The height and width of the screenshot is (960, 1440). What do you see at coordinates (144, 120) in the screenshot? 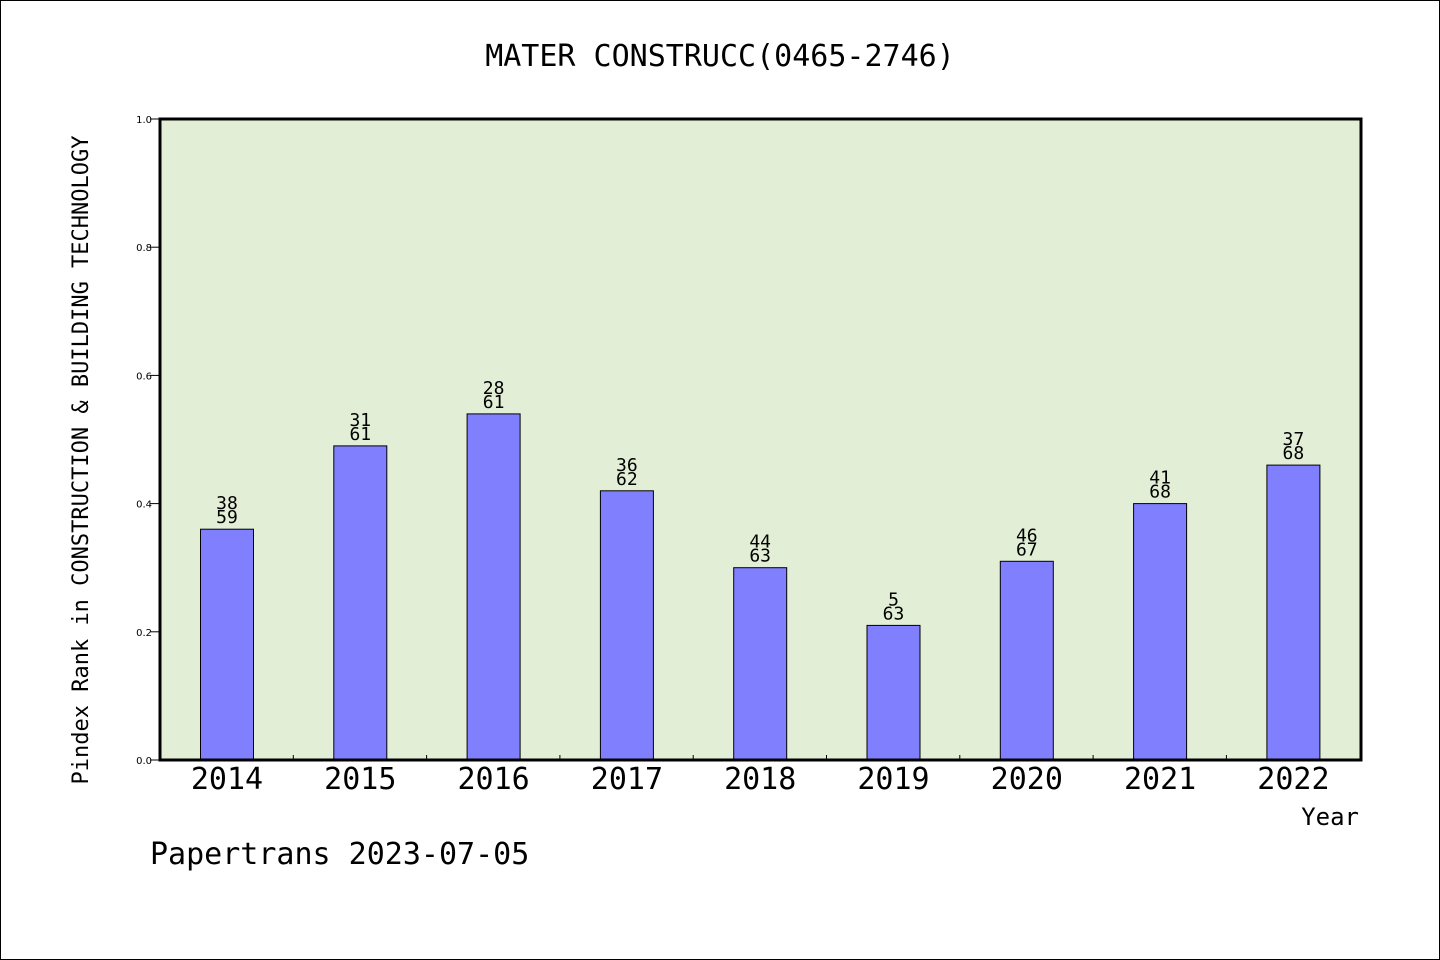
I see `y-tick-label: 1.0` at bounding box center [144, 120].